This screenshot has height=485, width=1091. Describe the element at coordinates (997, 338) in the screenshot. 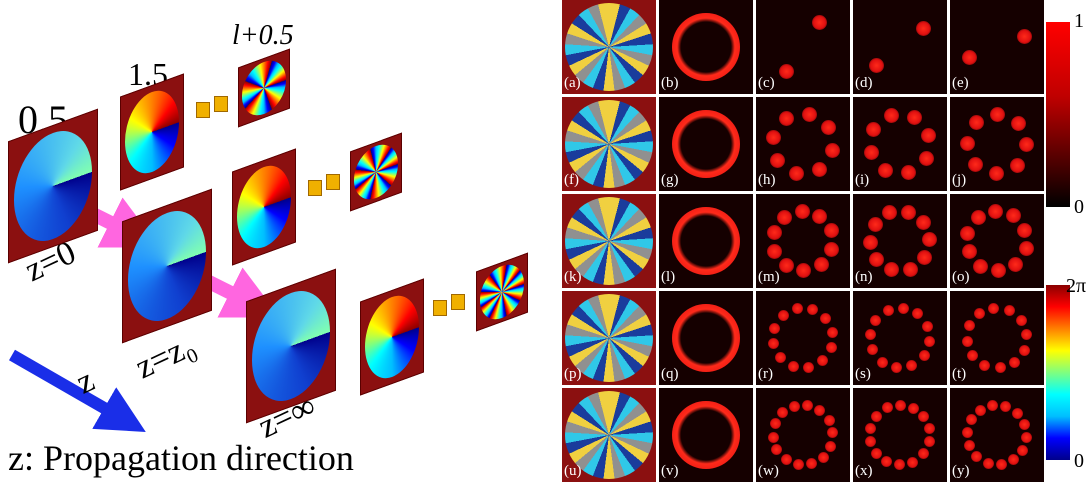

I see `panel: (t)` at that location.